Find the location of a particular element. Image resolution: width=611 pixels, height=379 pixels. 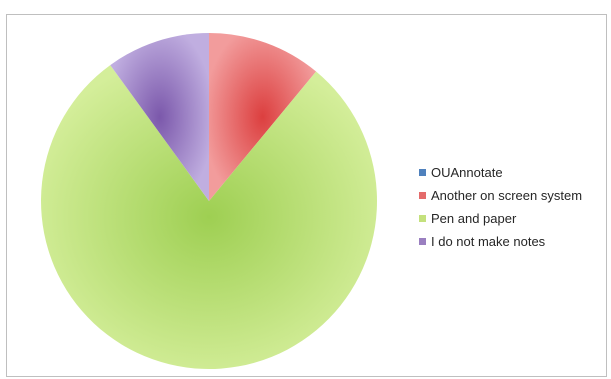

legend-item: Another on screen system is located at coordinates (500, 195).